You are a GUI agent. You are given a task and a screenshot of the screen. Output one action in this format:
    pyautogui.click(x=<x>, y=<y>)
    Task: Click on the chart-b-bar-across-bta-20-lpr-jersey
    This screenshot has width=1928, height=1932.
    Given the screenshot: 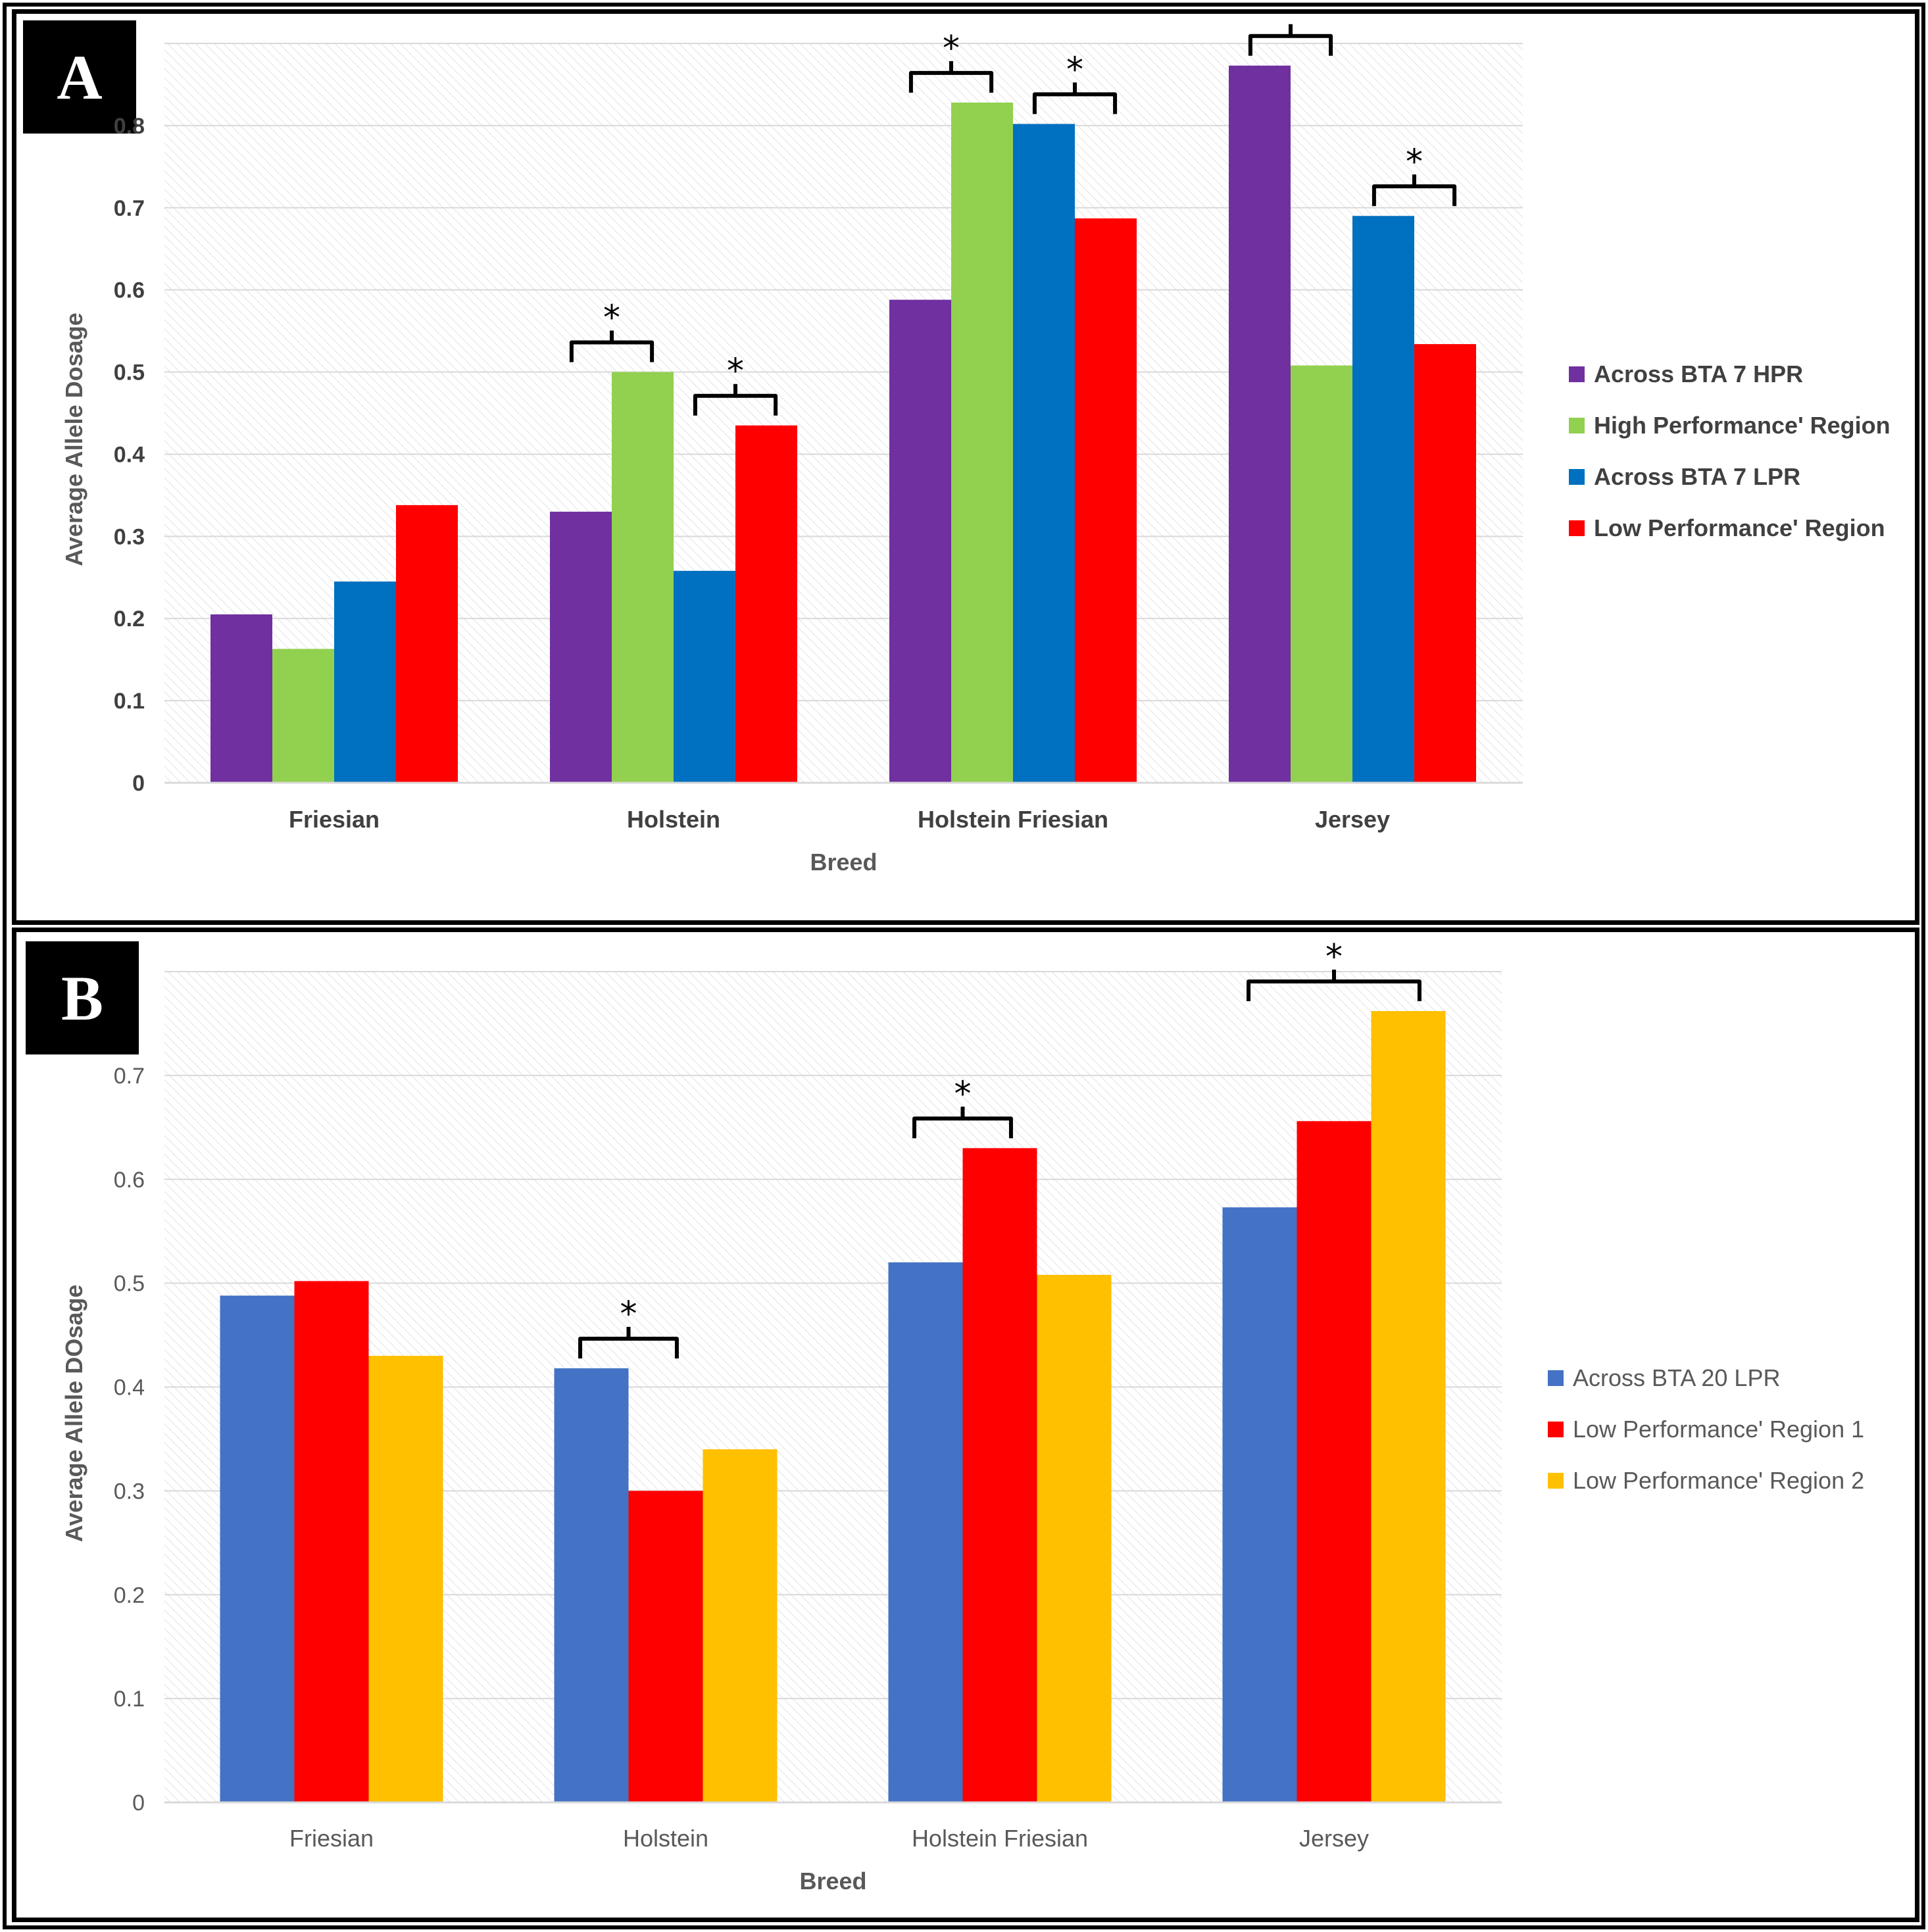 What is the action you would take?
    pyautogui.click(x=1259, y=1504)
    